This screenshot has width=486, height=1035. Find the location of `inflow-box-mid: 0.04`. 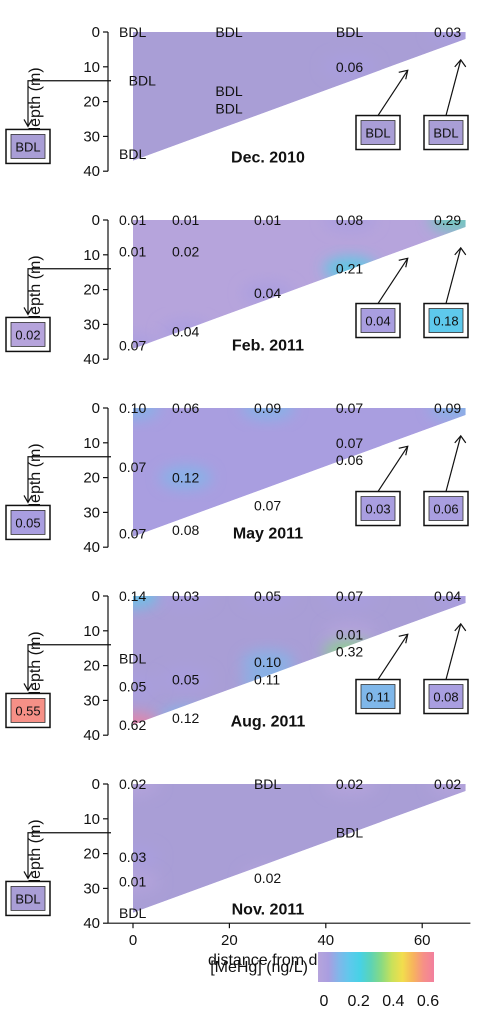

inflow-box-mid: 0.04 is located at coordinates (382, 298).